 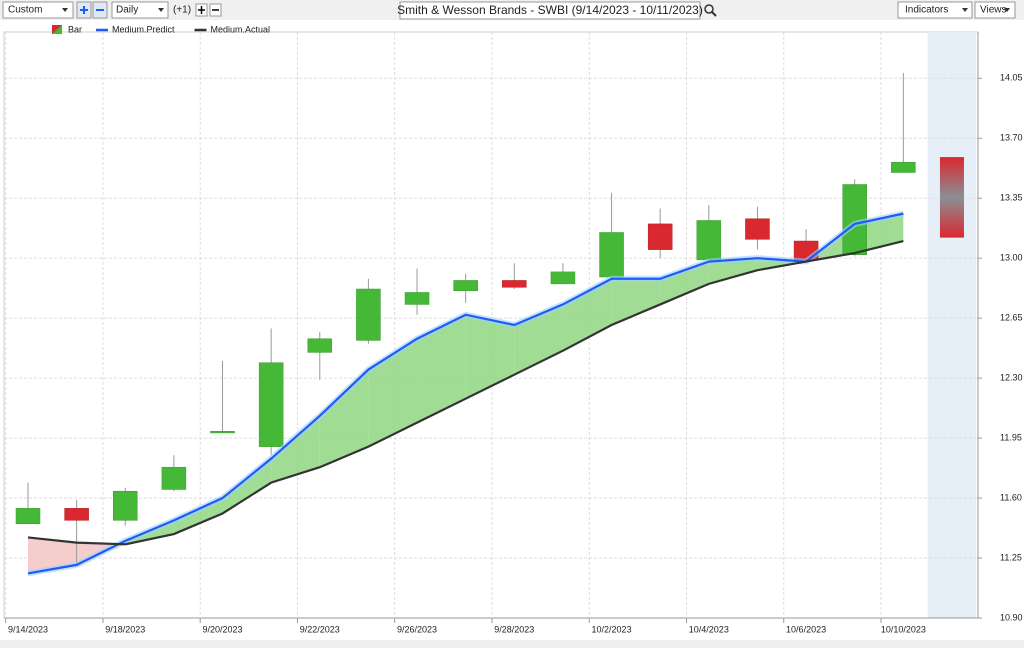 I want to click on search-icon, so click(x=709, y=9).